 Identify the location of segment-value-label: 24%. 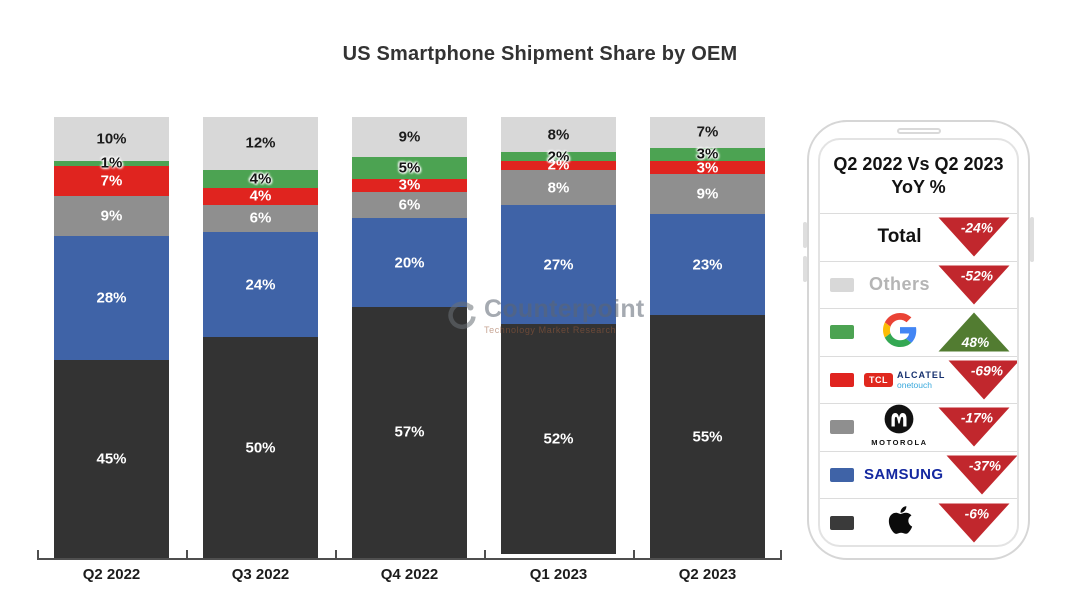
(260, 285).